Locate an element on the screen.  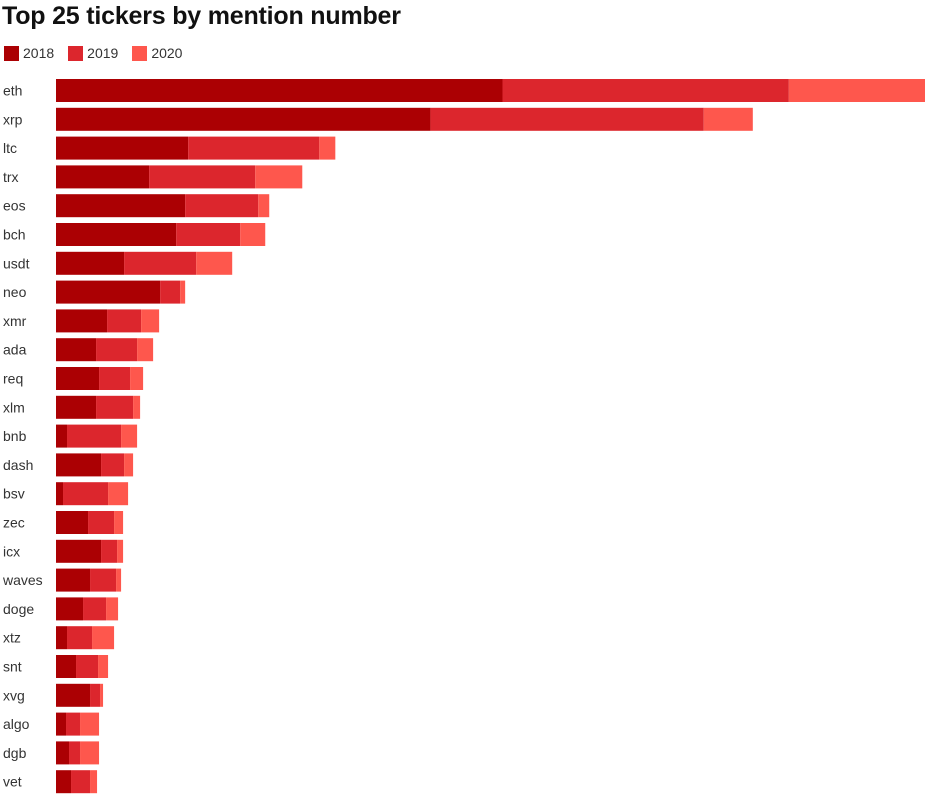
bar-waves-2018 is located at coordinates (73, 580).